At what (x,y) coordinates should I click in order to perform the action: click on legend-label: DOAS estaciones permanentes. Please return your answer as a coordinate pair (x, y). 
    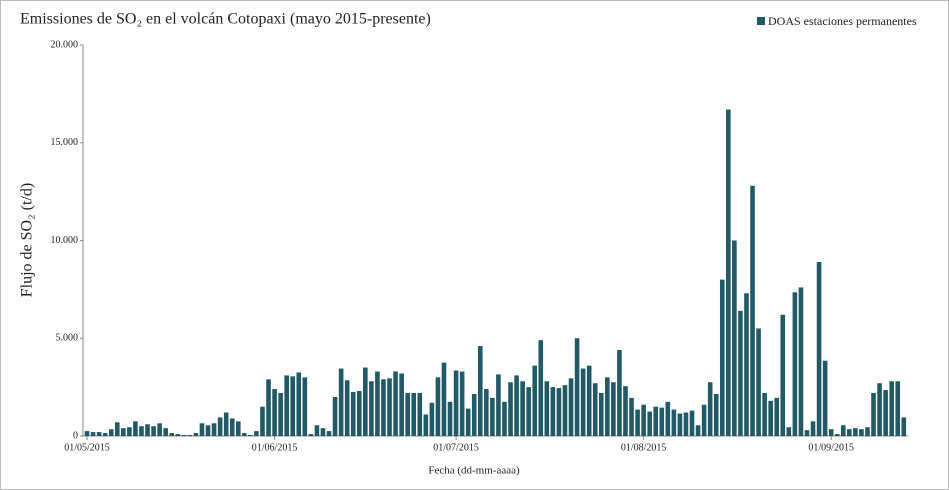
    Looking at the image, I should click on (842, 21).